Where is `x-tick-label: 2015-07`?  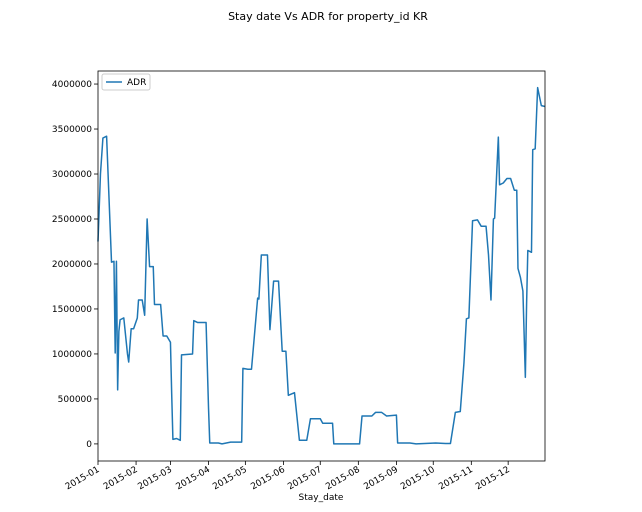
x-tick-label: 2015-07 is located at coordinates (305, 478).